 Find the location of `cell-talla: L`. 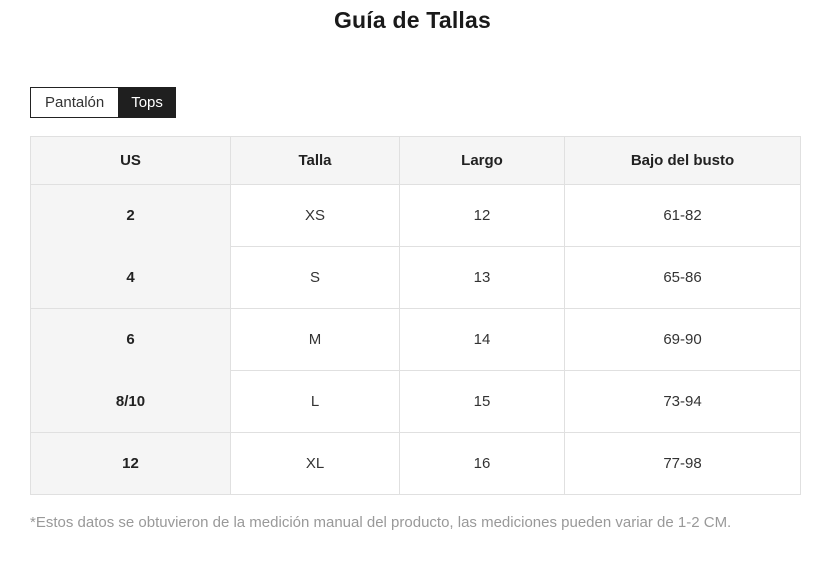

cell-talla: L is located at coordinates (315, 401).